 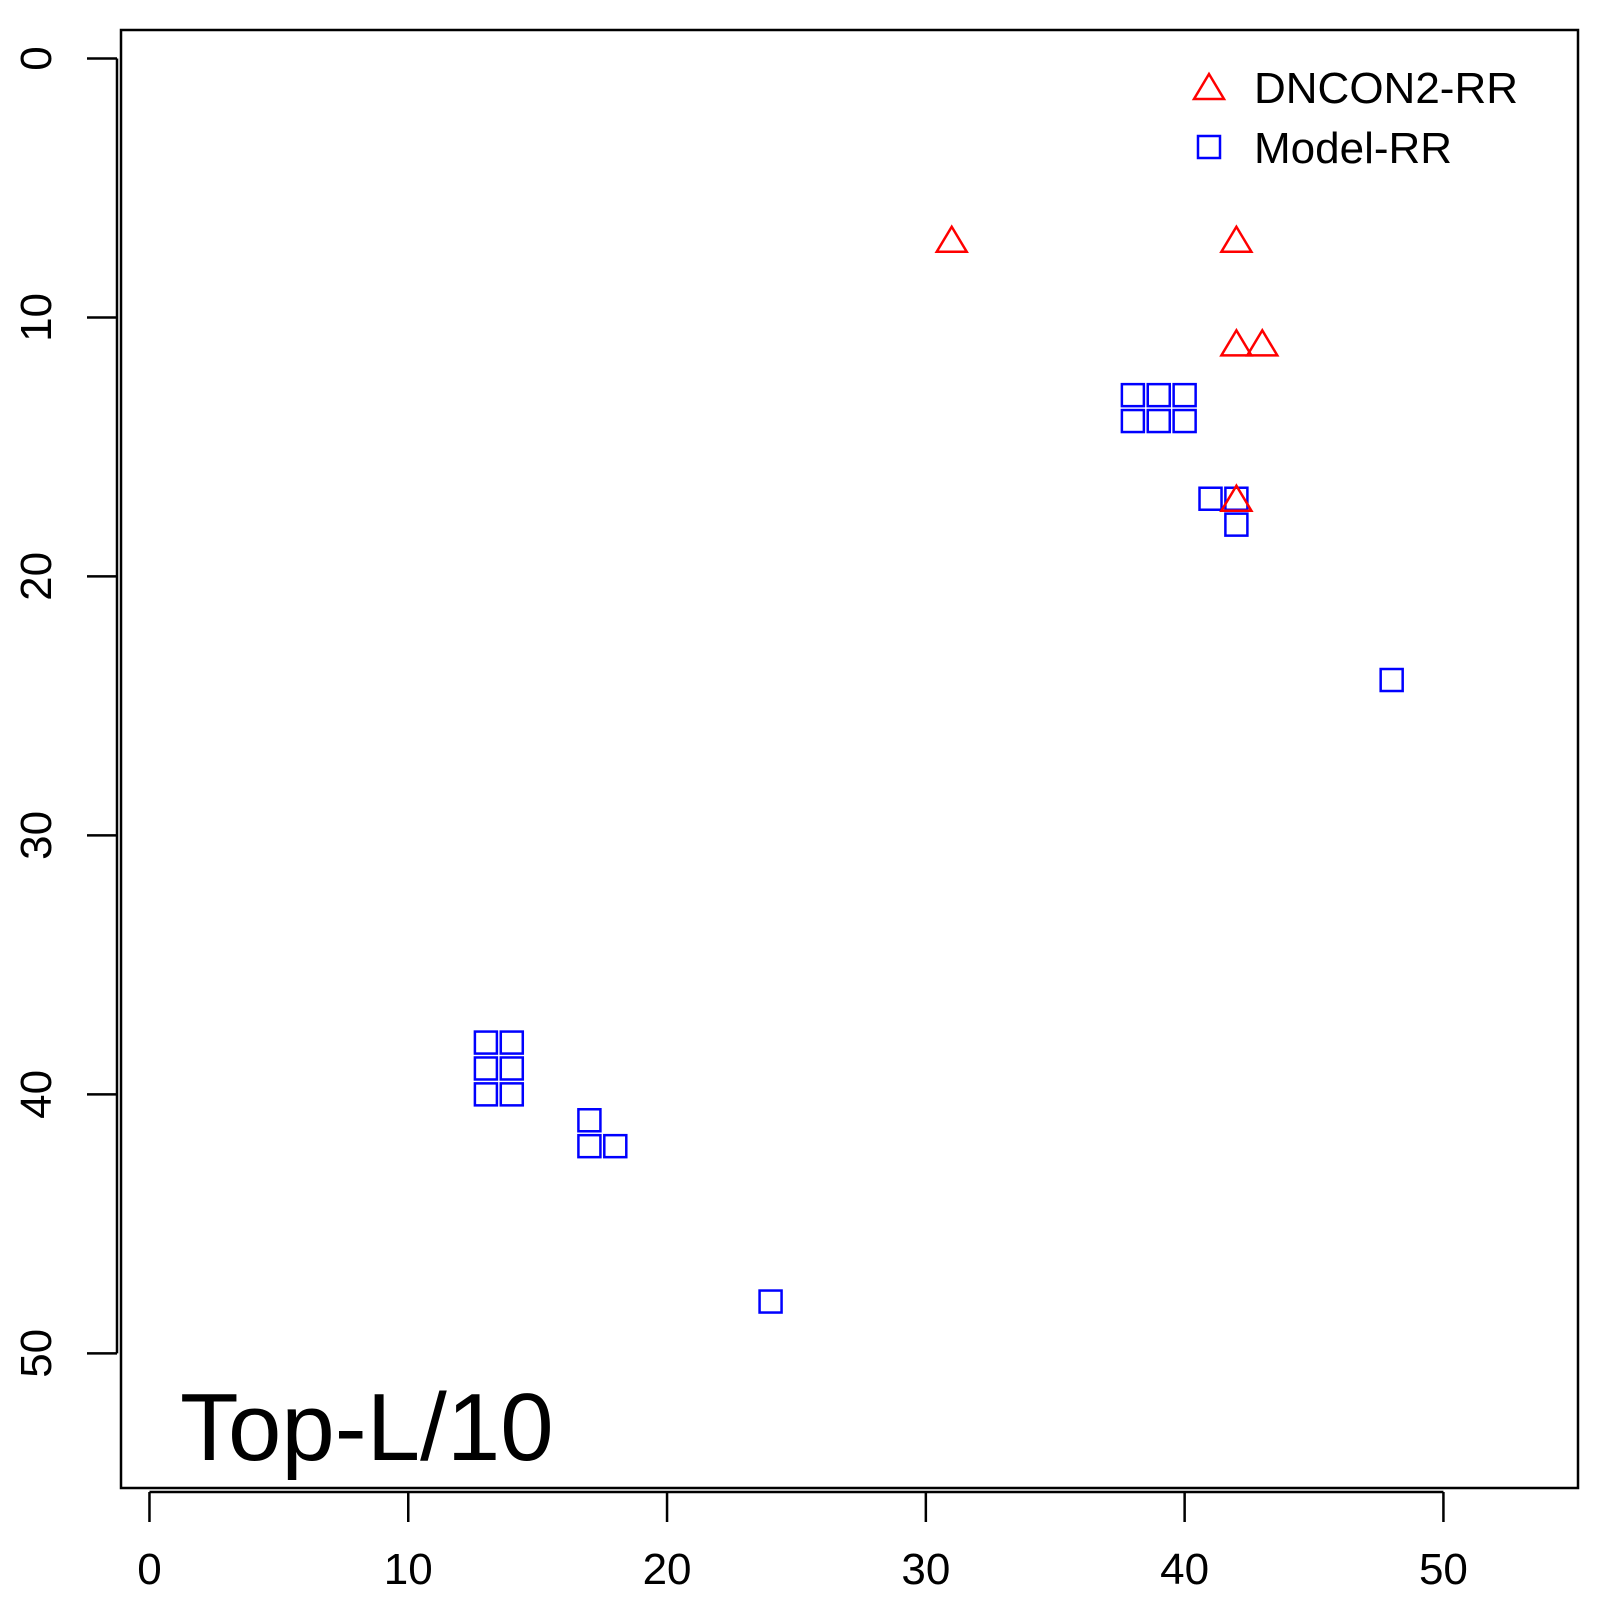 I want to click on y-tick-label: 30, so click(x=36, y=835).